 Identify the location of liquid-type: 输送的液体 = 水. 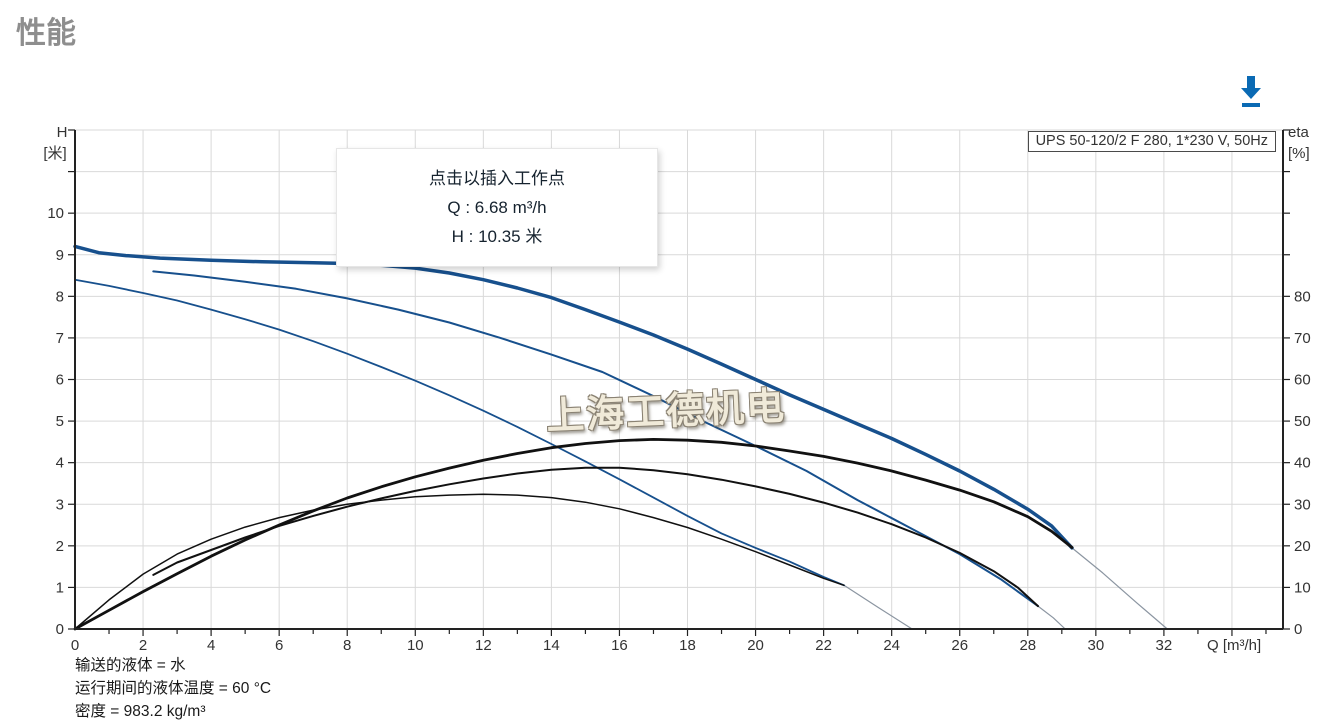
(130, 665).